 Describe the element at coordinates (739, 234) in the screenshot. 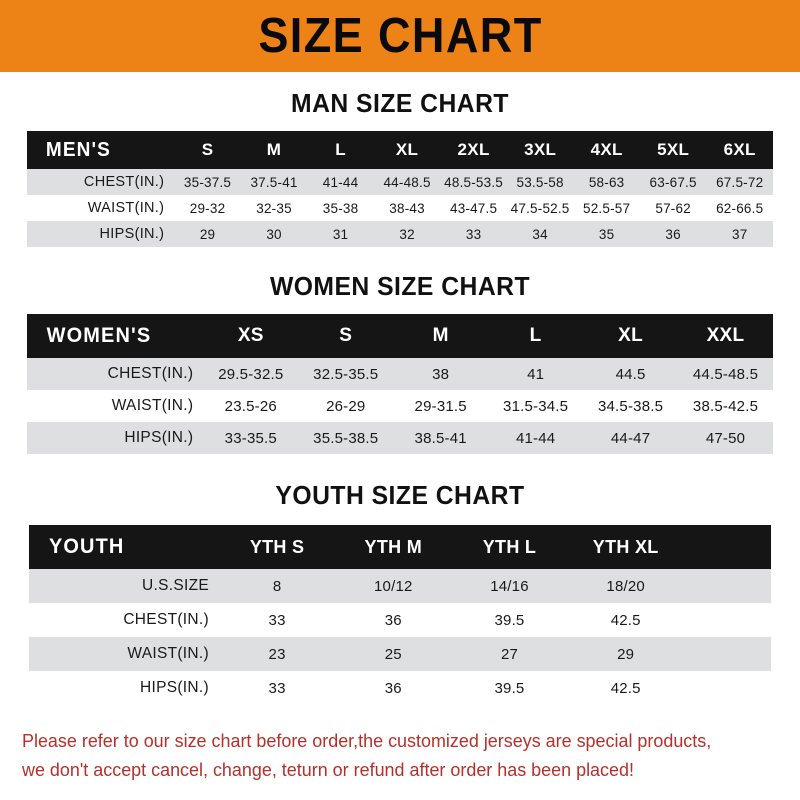

I see `man-cell-hips-8: 37` at that location.